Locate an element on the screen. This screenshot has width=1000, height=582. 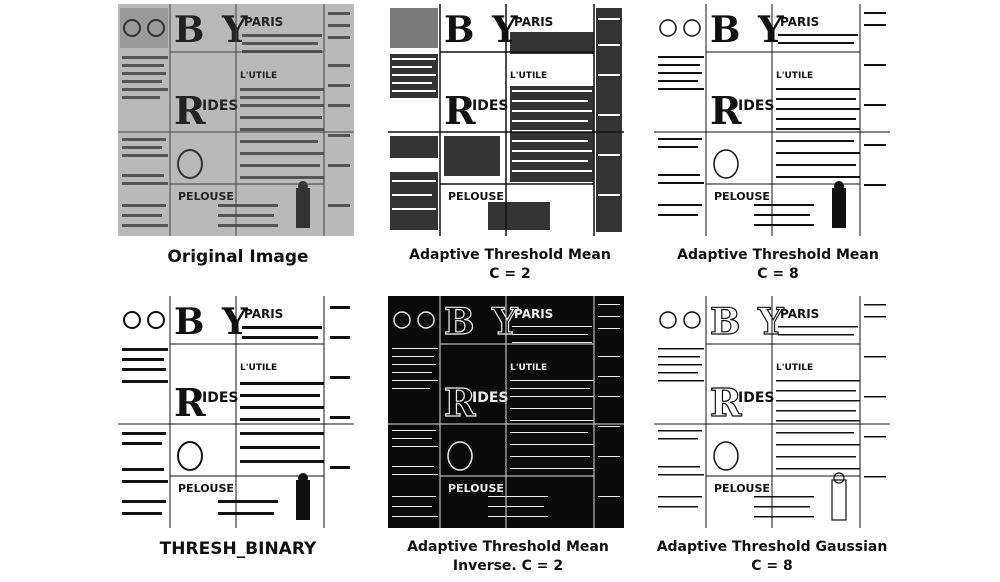
adaptive-mean-c2-image: B Y PARIS R IDES PELOUSE L'UTILE is located at coordinates (506, 120).